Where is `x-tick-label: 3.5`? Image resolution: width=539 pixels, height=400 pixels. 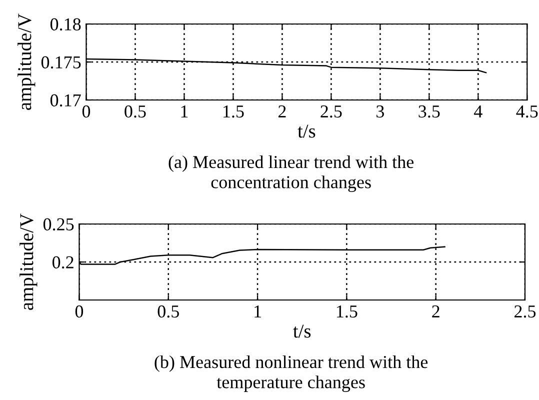 x-tick-label: 3.5 is located at coordinates (429, 111).